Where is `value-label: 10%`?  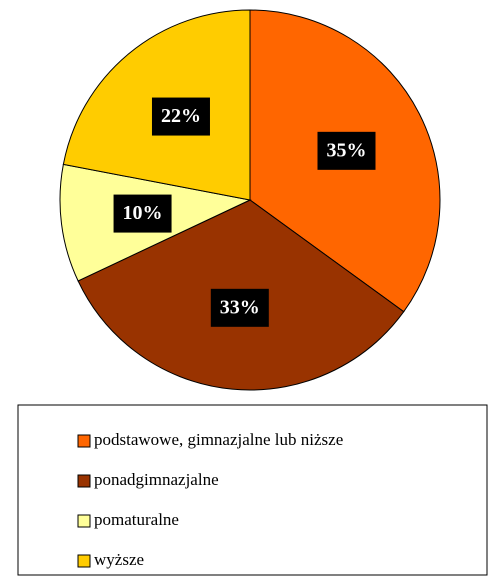
value-label: 10% is located at coordinates (143, 213).